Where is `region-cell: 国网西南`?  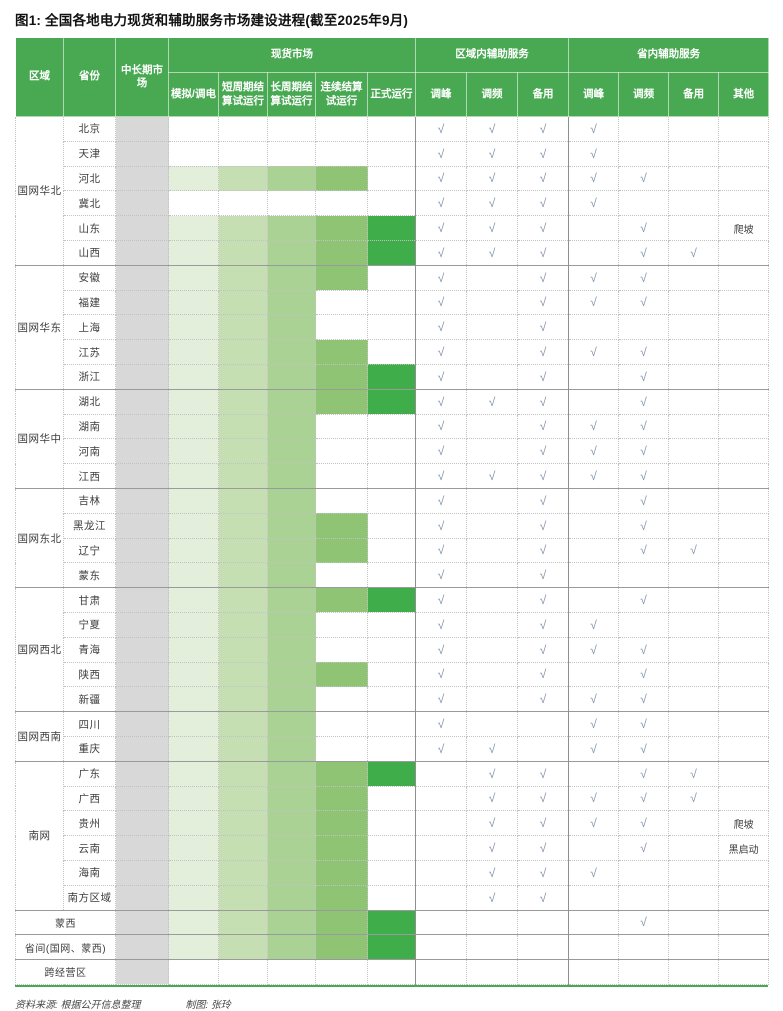 region-cell: 国网西南 is located at coordinates (39, 736).